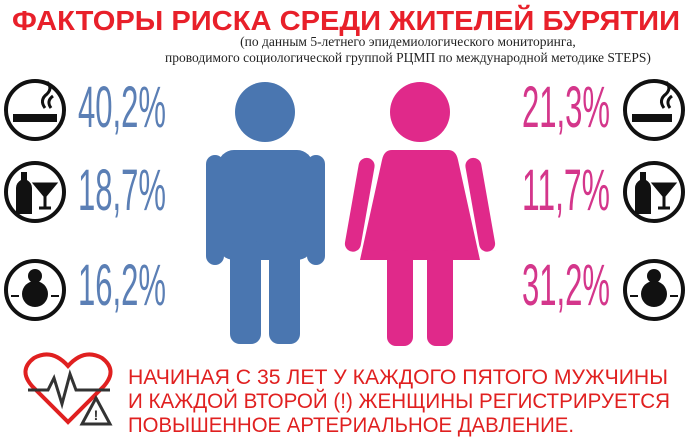  I want to click on male-figure, so click(265, 213).